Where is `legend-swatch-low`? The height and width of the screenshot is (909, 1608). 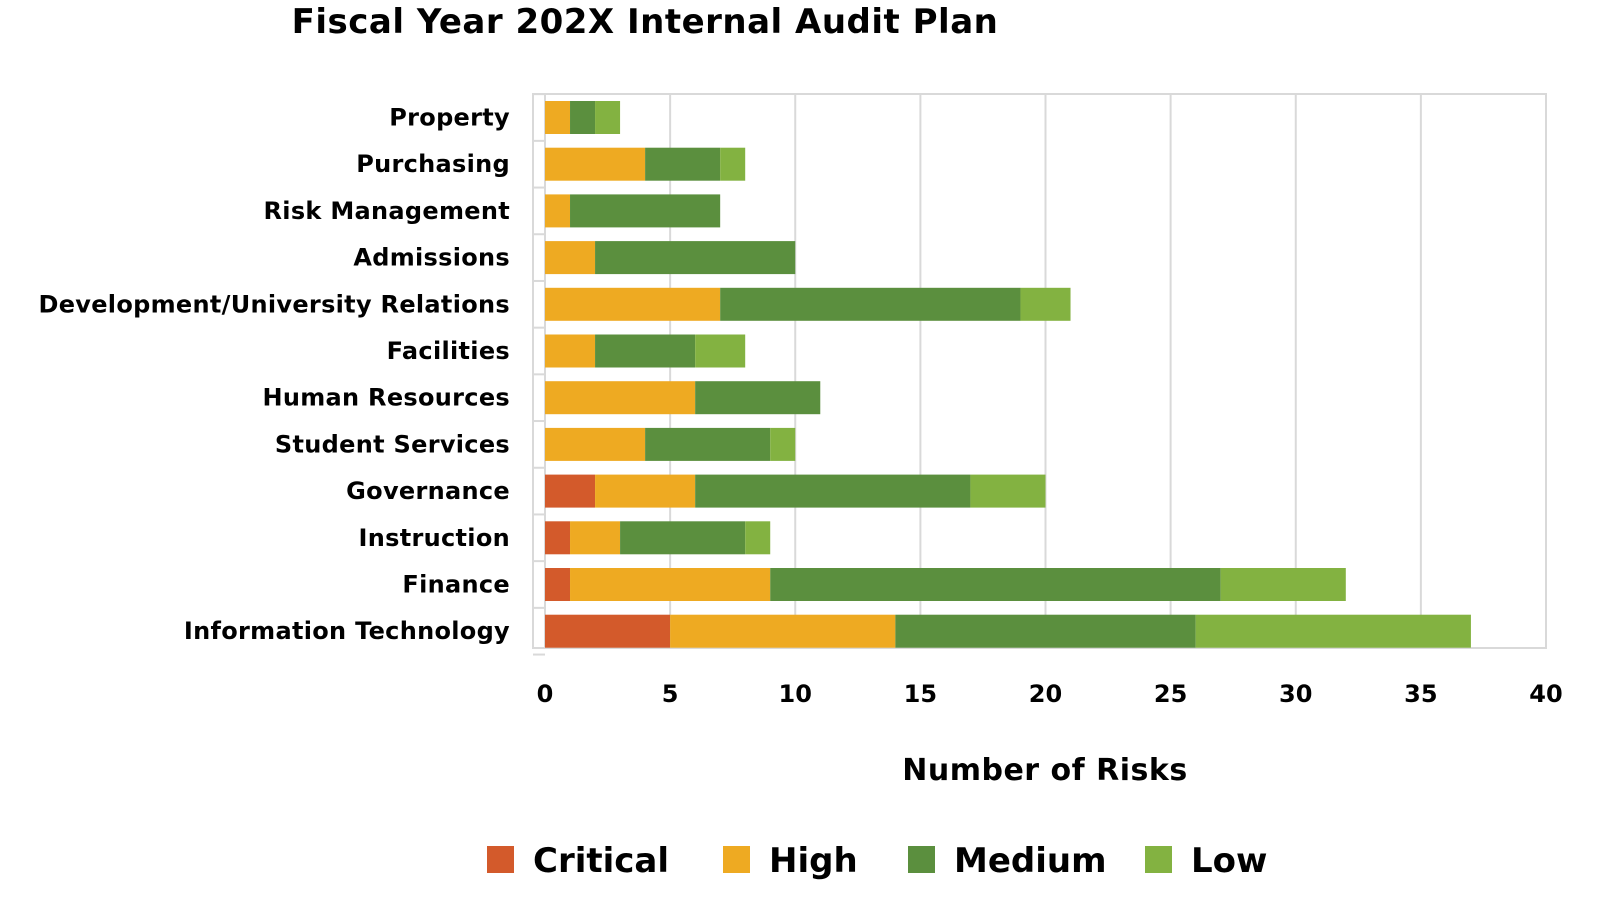
legend-swatch-low is located at coordinates (1158, 859).